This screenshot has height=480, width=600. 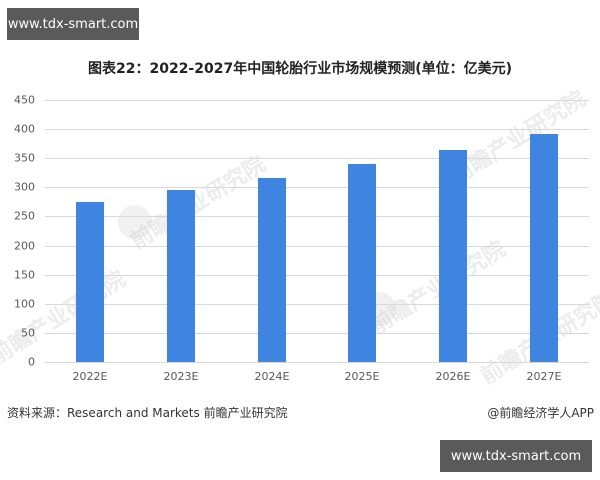 What do you see at coordinates (73, 24) in the screenshot?
I see `site-badge-top: www.tdx-smart.com` at bounding box center [73, 24].